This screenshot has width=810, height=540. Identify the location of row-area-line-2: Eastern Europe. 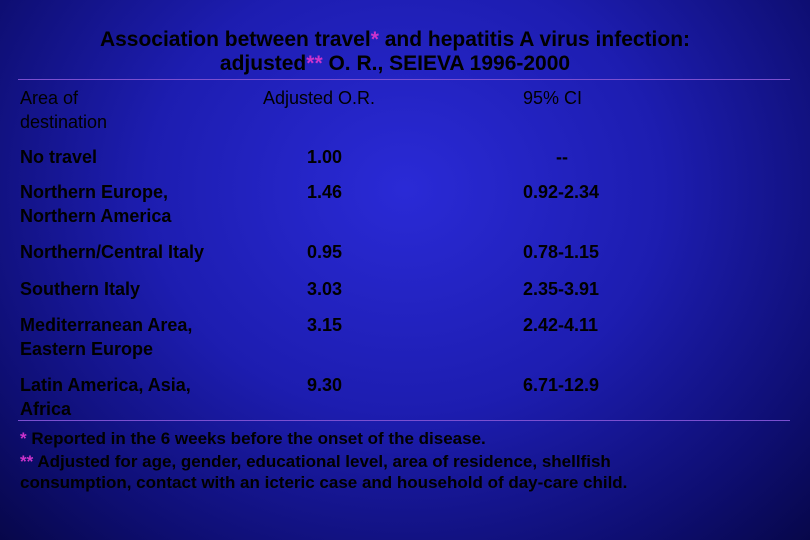
(87, 349).